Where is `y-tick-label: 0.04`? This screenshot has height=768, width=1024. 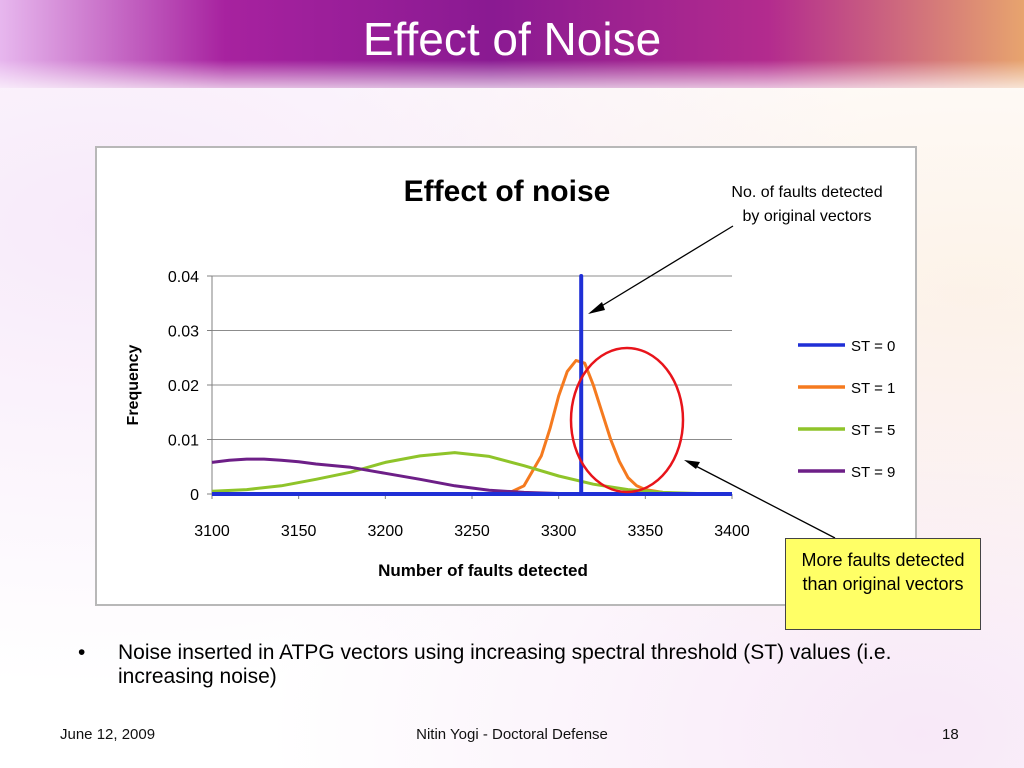
y-tick-label: 0.04 is located at coordinates (183, 277).